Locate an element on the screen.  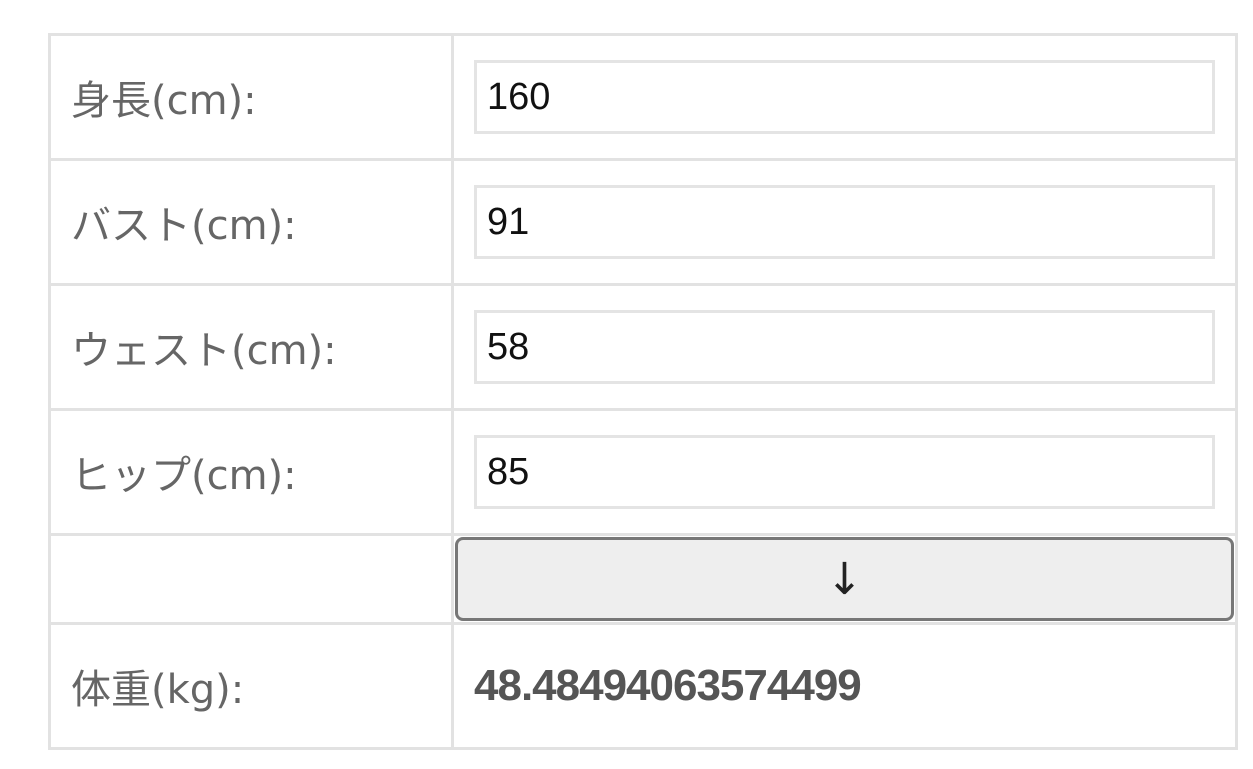
height-label: 身長(cm): is located at coordinates (251, 97).